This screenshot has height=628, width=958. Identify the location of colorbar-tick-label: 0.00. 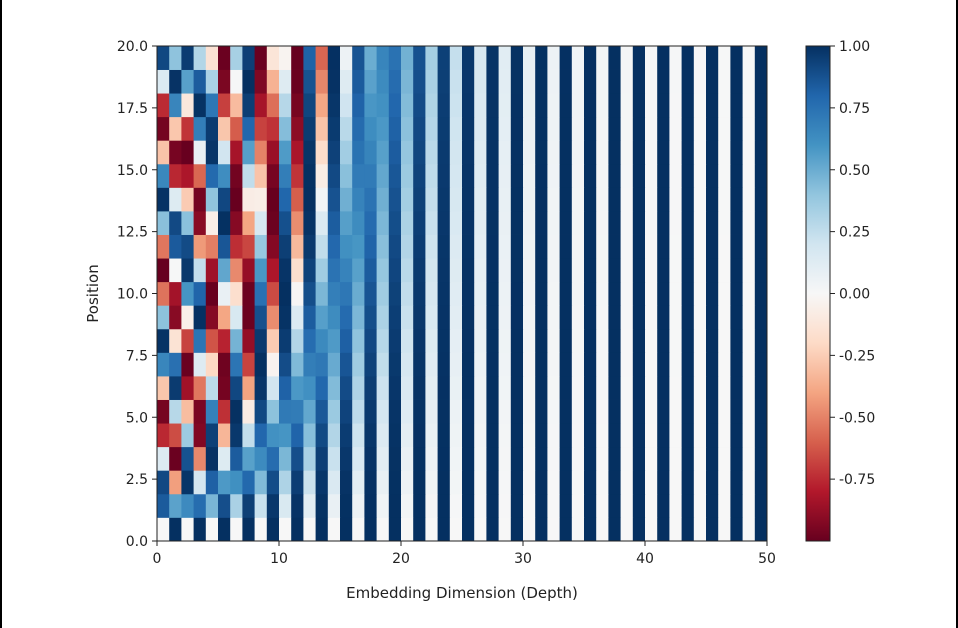
(854, 295).